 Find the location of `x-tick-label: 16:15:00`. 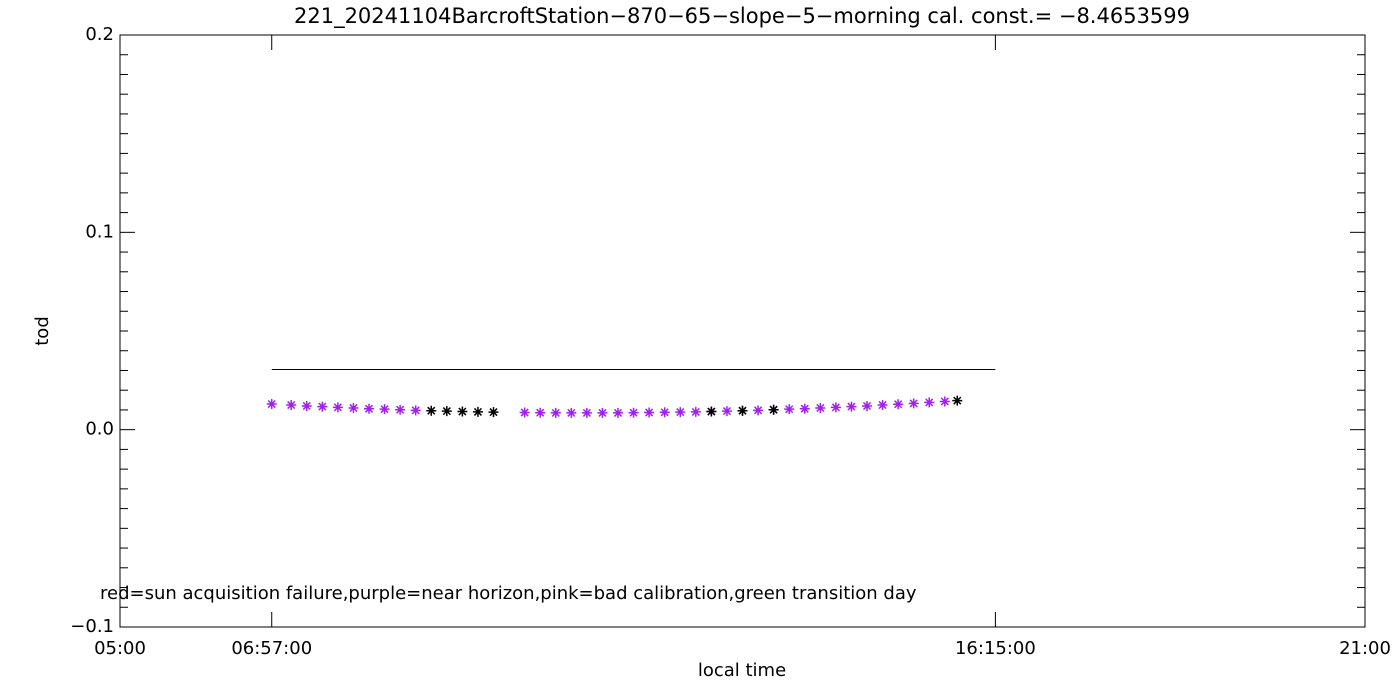

x-tick-label: 16:15:00 is located at coordinates (995, 648).